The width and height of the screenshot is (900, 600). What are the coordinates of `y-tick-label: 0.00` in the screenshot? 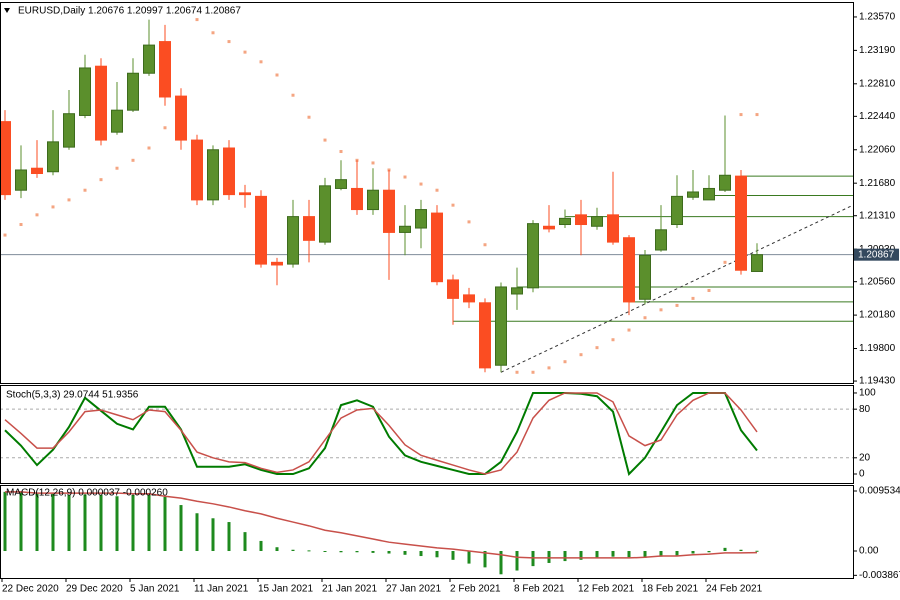 It's located at (869, 551).